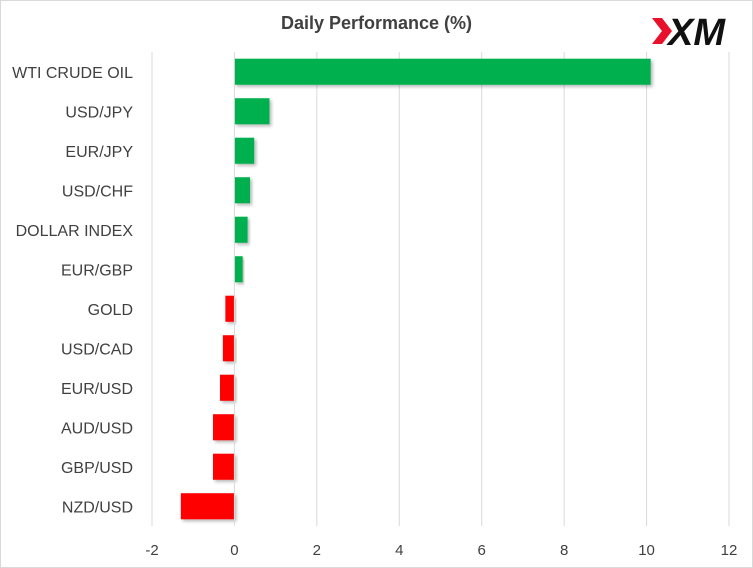 The width and height of the screenshot is (753, 568). What do you see at coordinates (376, 23) in the screenshot?
I see `chart-title: Daily Performance (%)` at bounding box center [376, 23].